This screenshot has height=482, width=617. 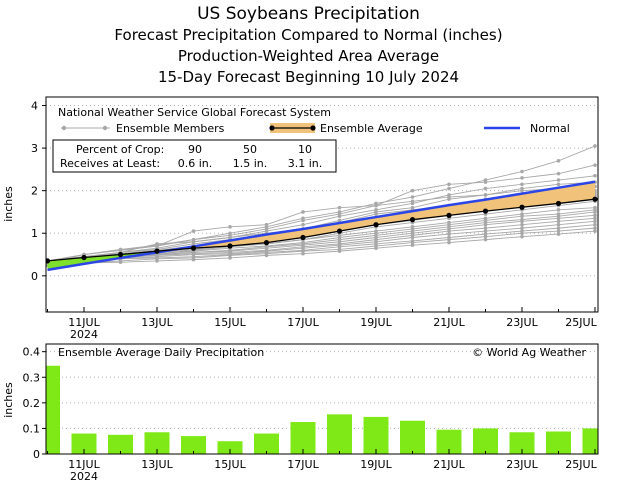 I want to click on x-tick-label: 17JUL, so click(x=303, y=464).